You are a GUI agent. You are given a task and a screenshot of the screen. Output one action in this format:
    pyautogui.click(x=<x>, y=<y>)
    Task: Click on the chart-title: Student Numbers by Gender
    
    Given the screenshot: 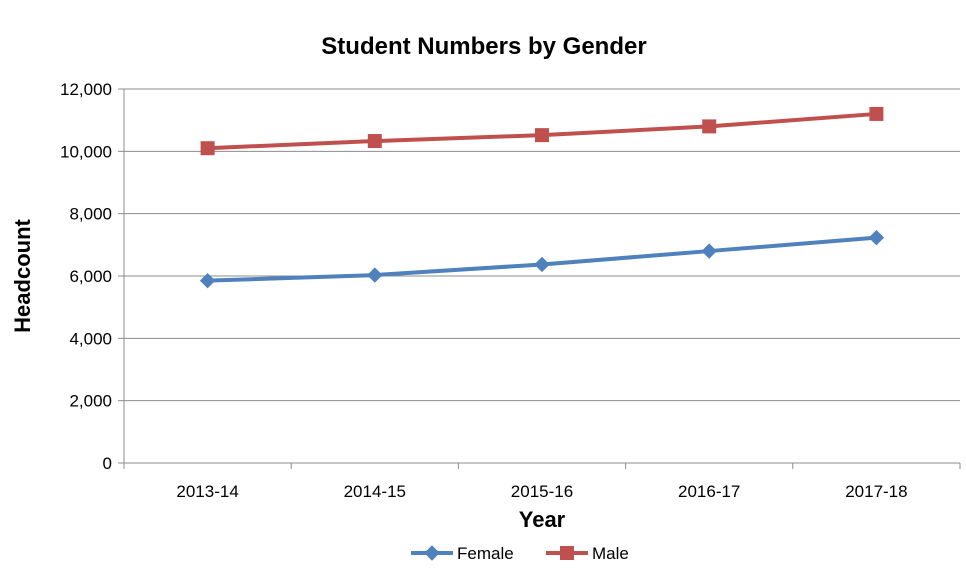 What is the action you would take?
    pyautogui.click(x=483, y=46)
    